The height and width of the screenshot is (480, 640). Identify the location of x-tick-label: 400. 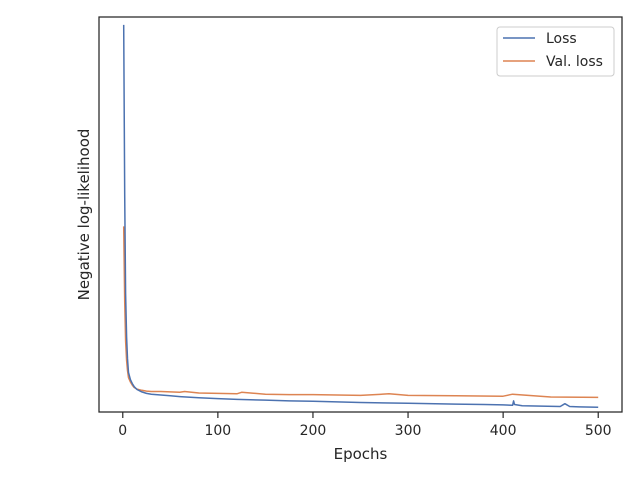
(503, 431).